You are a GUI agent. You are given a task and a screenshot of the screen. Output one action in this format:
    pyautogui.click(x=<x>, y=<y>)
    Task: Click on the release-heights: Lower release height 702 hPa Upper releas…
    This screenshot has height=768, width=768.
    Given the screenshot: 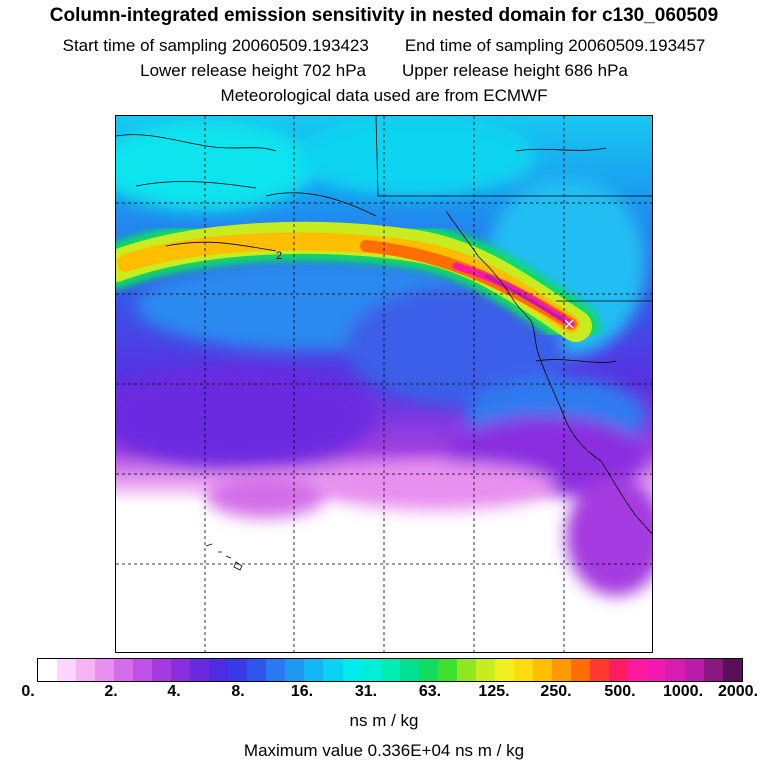 What is the action you would take?
    pyautogui.click(x=384, y=71)
    